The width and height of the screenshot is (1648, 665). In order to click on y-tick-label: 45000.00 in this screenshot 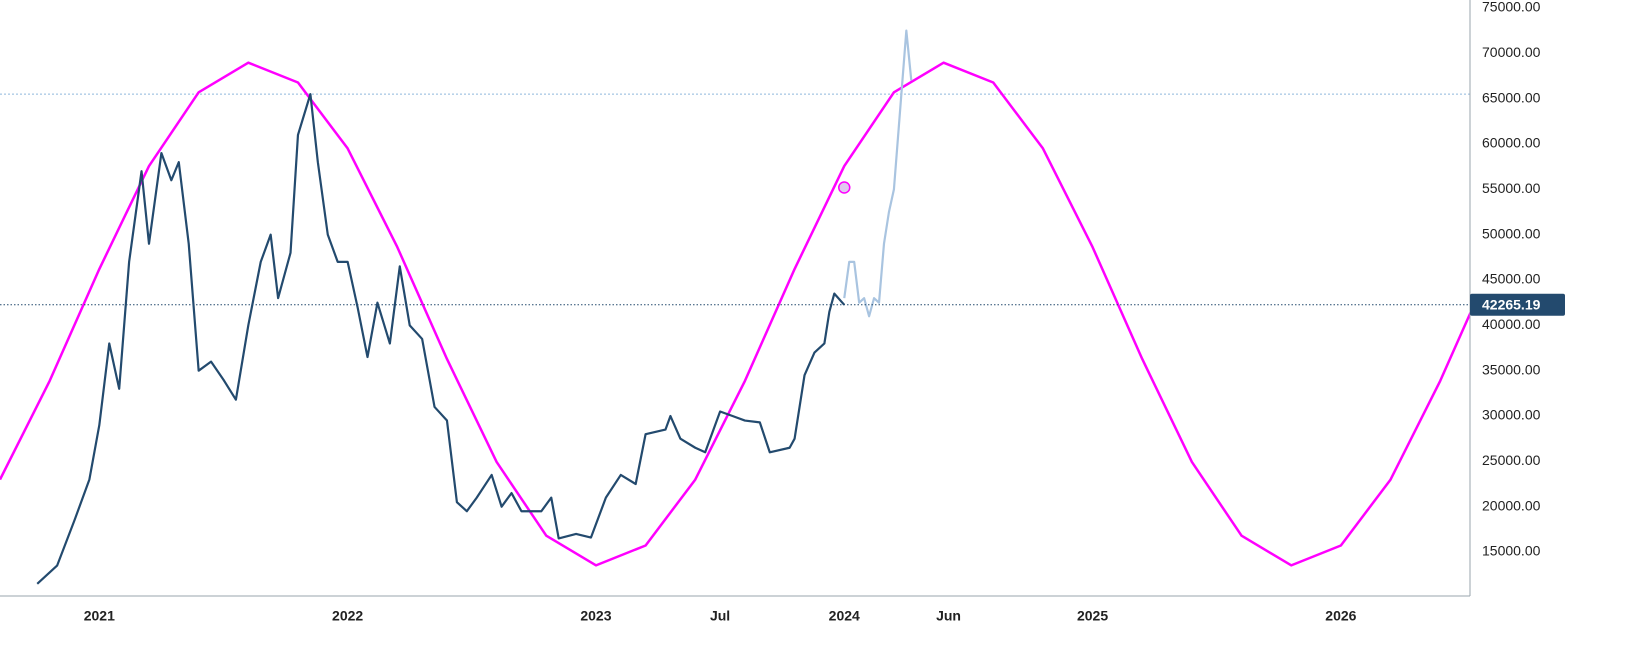, I will do `click(1511, 279)`.